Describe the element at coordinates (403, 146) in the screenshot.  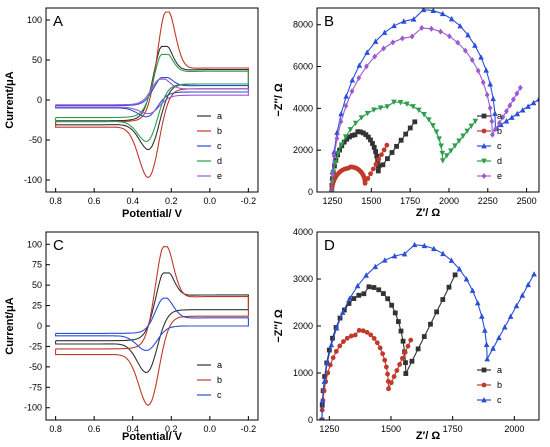
I see `series-line-d` at that location.